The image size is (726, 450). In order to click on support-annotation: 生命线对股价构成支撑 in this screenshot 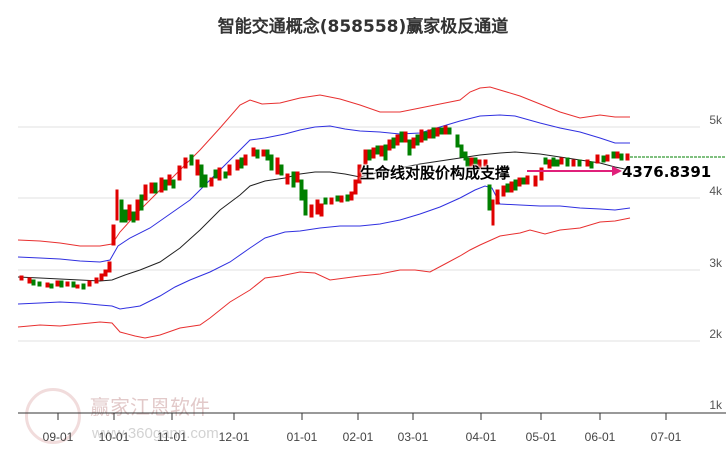, I will do `click(435, 173)`.